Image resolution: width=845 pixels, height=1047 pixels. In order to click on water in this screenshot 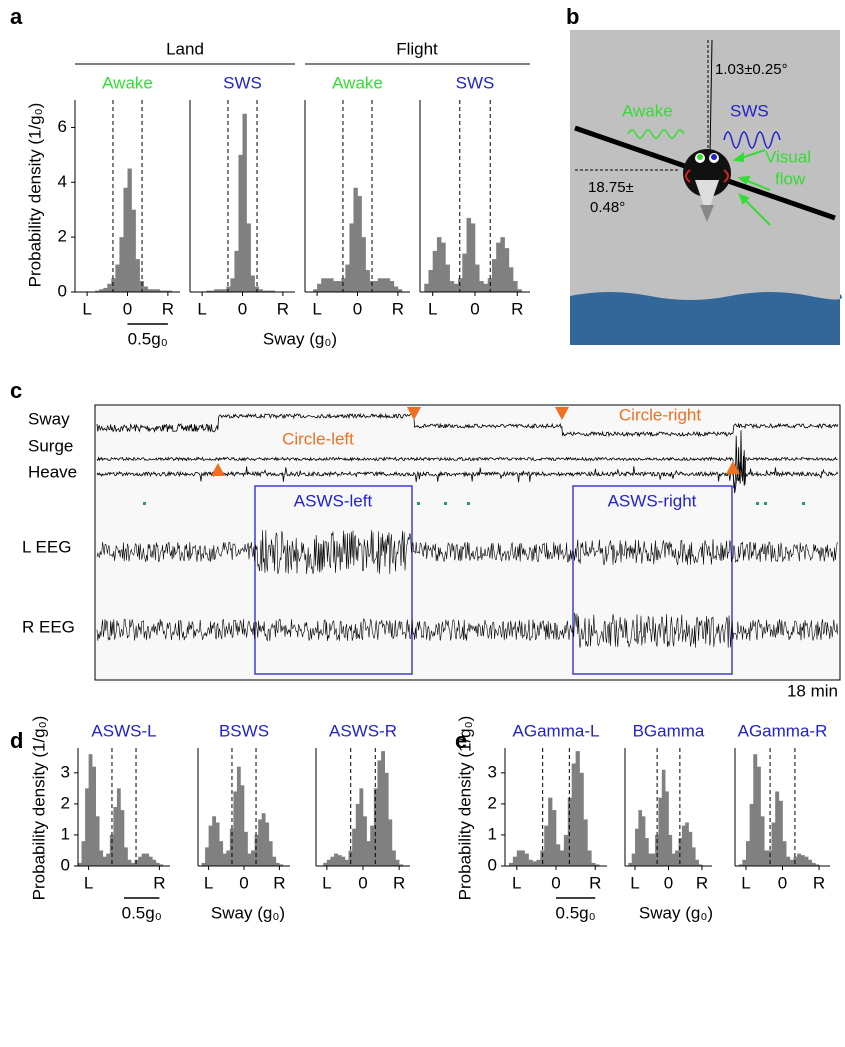, I will do `click(706, 318)`.